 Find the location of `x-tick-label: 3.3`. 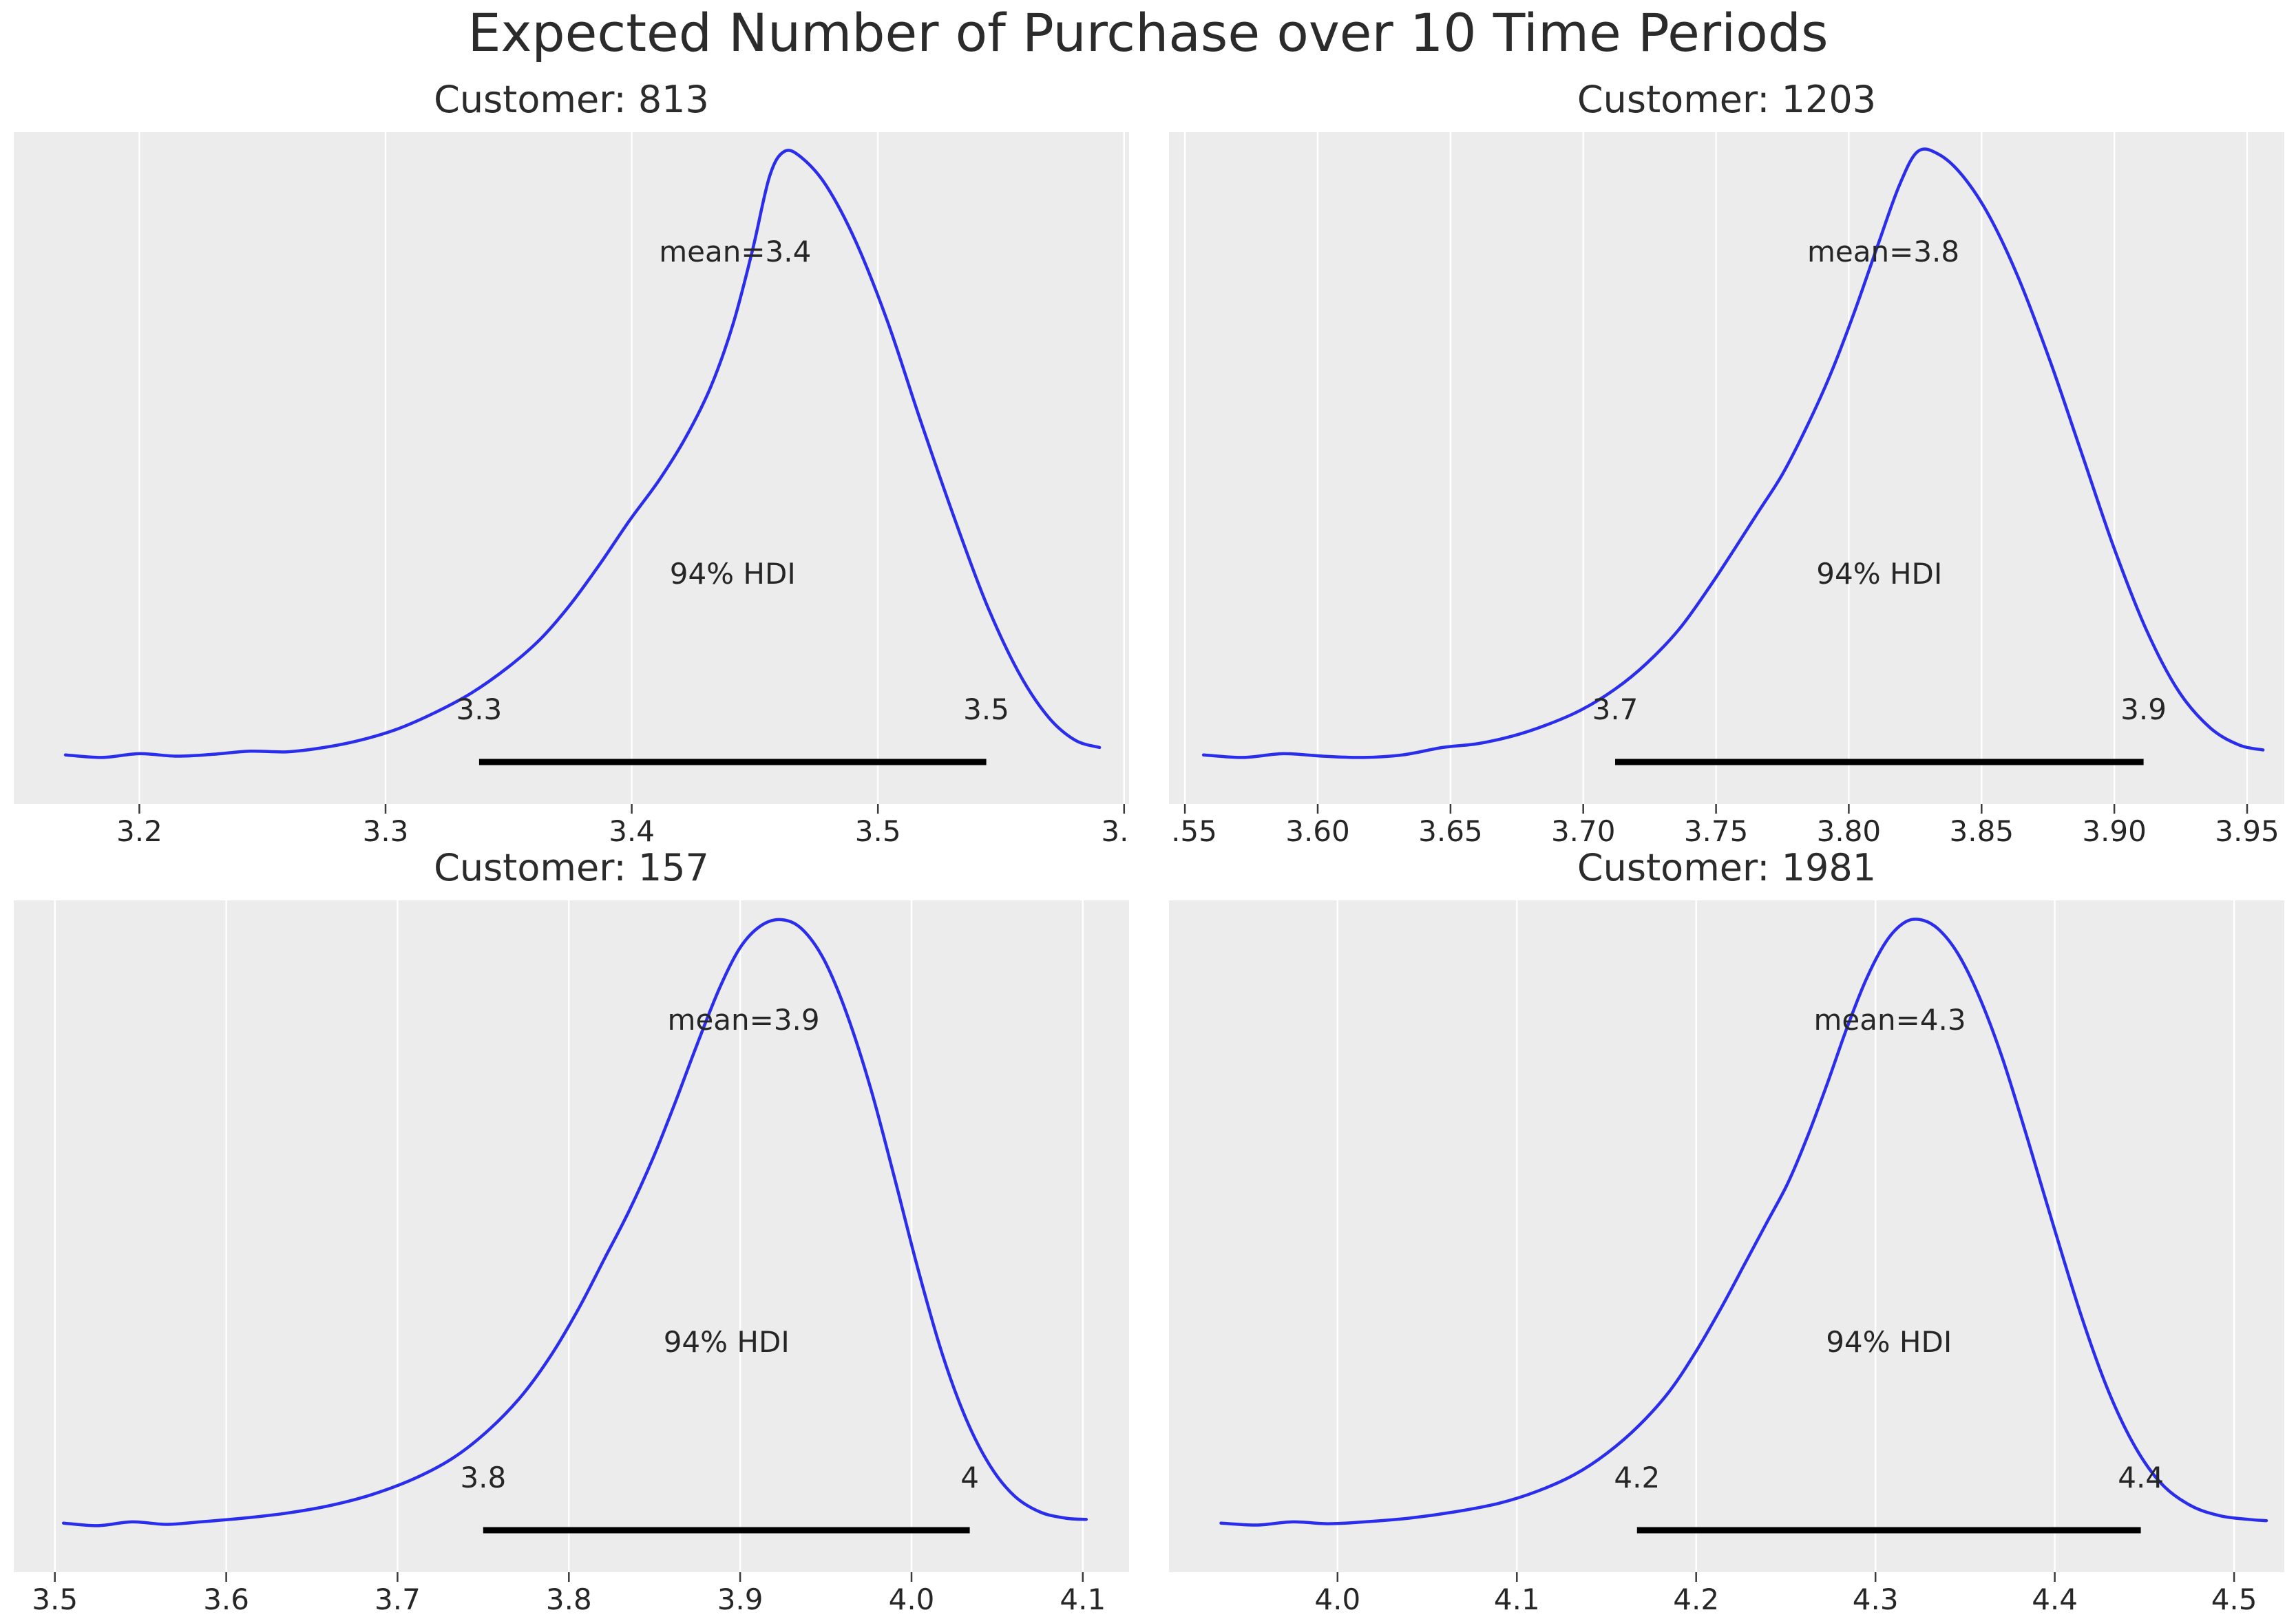

x-tick-label: 3.3 is located at coordinates (386, 831).